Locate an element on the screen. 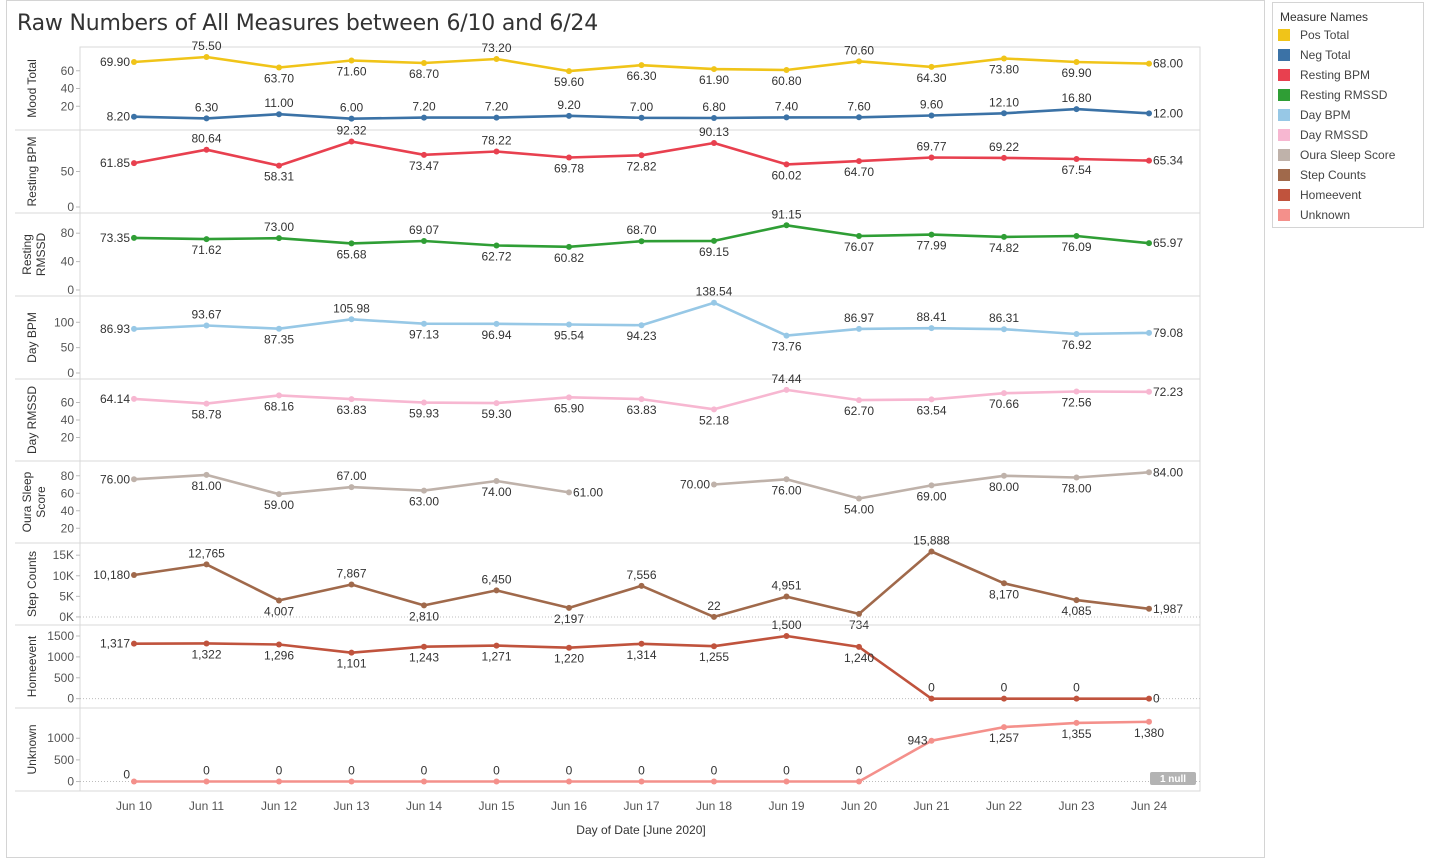 Image resolution: width=1431 pixels, height=865 pixels. x-tick-label: Jun 24 is located at coordinates (1149, 806).